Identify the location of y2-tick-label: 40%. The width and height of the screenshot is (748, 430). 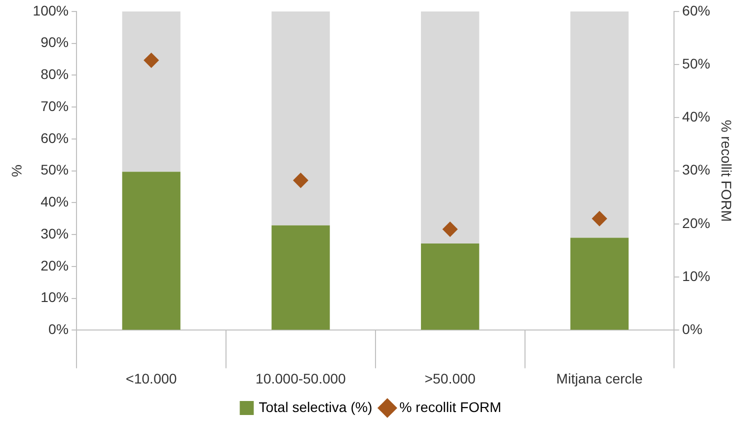
(696, 116).